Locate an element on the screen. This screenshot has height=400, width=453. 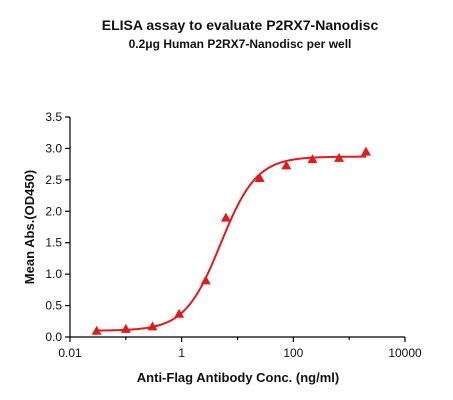
x-tick-label: 10000 is located at coordinates (405, 353).